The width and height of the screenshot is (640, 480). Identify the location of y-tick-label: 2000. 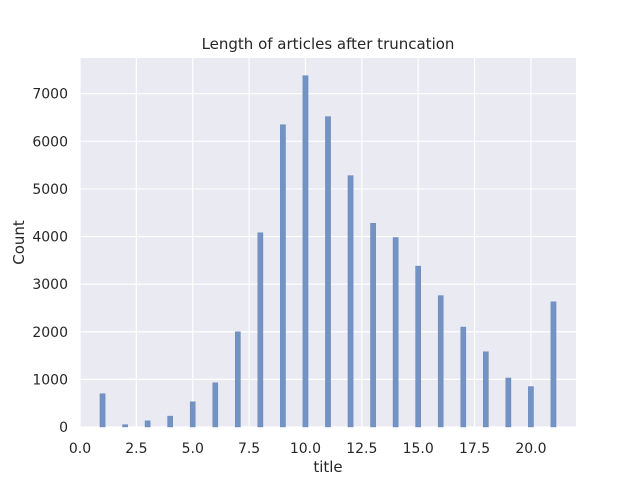
(50, 333).